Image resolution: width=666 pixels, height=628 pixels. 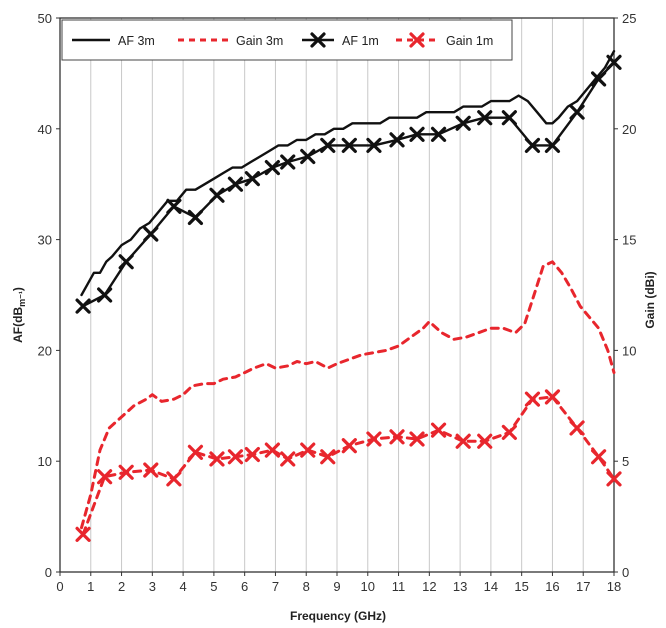 I want to click on y-right-tick-label: 25, so click(x=629, y=18).